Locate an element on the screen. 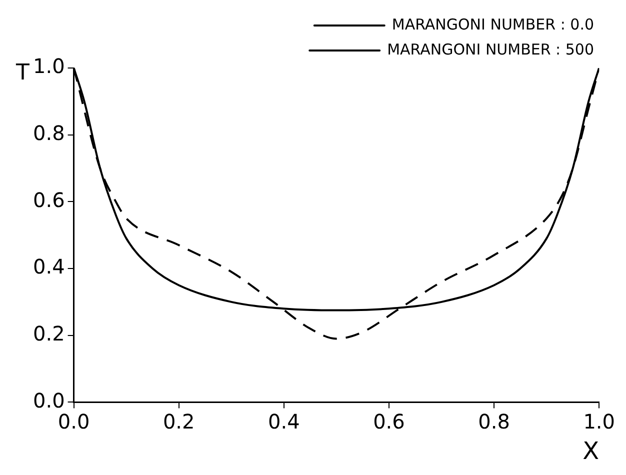 The image size is (626, 475). x-tick-label: 0.8 is located at coordinates (494, 421).